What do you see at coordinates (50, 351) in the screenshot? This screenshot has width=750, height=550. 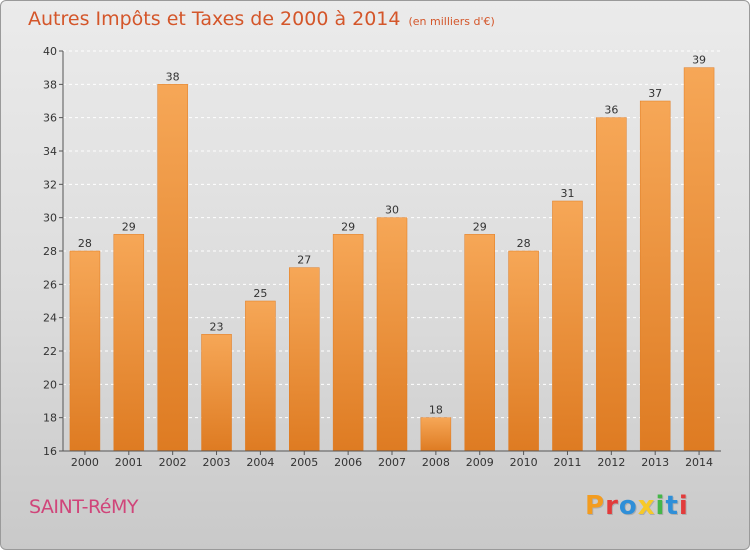 I see `y-tick-label: 22` at bounding box center [50, 351].